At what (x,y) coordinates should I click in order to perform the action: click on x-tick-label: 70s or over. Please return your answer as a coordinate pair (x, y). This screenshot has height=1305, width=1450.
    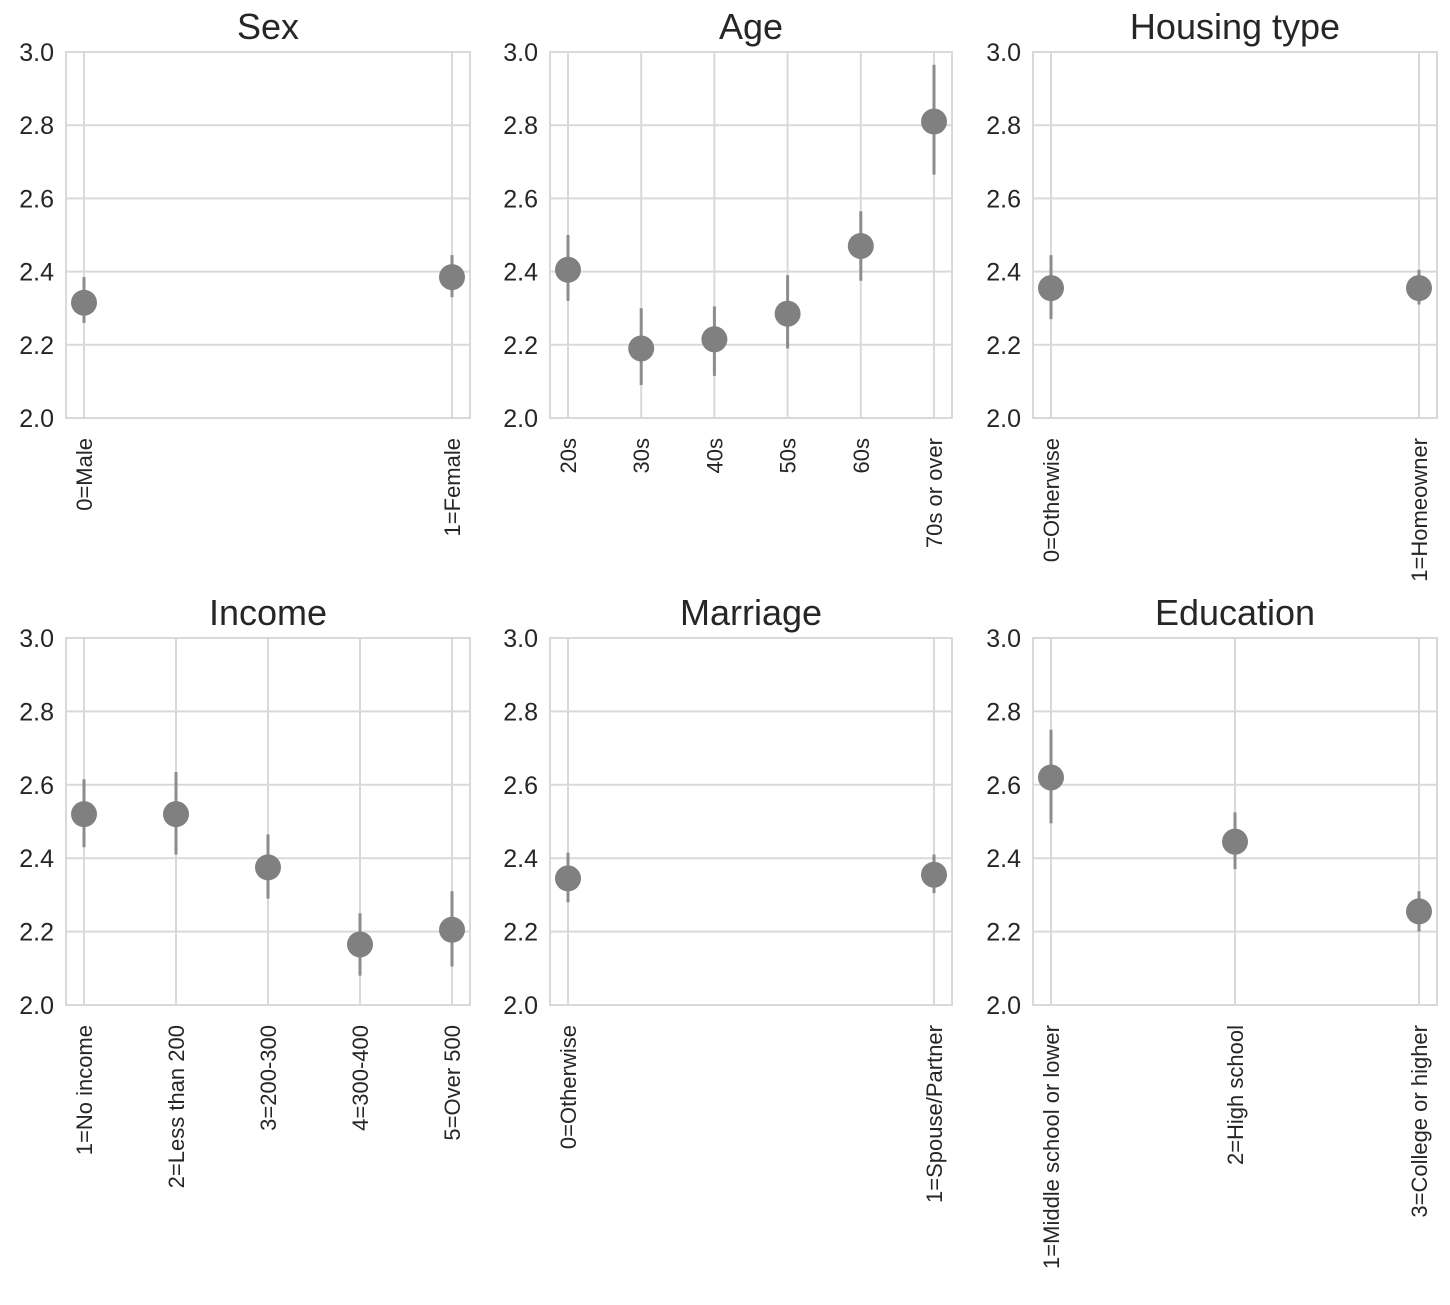
    Looking at the image, I should click on (934, 493).